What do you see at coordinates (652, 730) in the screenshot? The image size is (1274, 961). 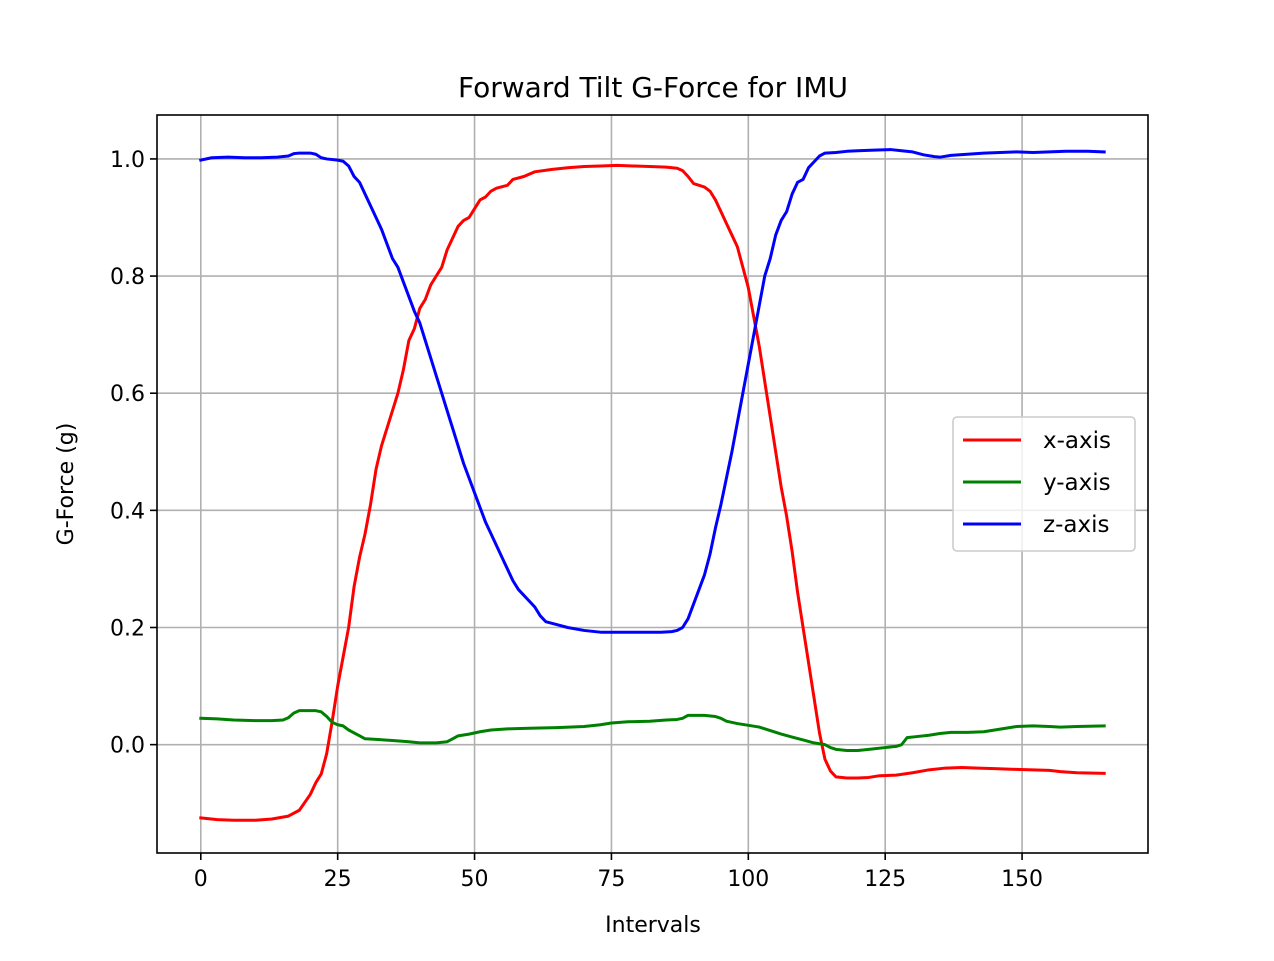 I see `series-line-y-axis` at bounding box center [652, 730].